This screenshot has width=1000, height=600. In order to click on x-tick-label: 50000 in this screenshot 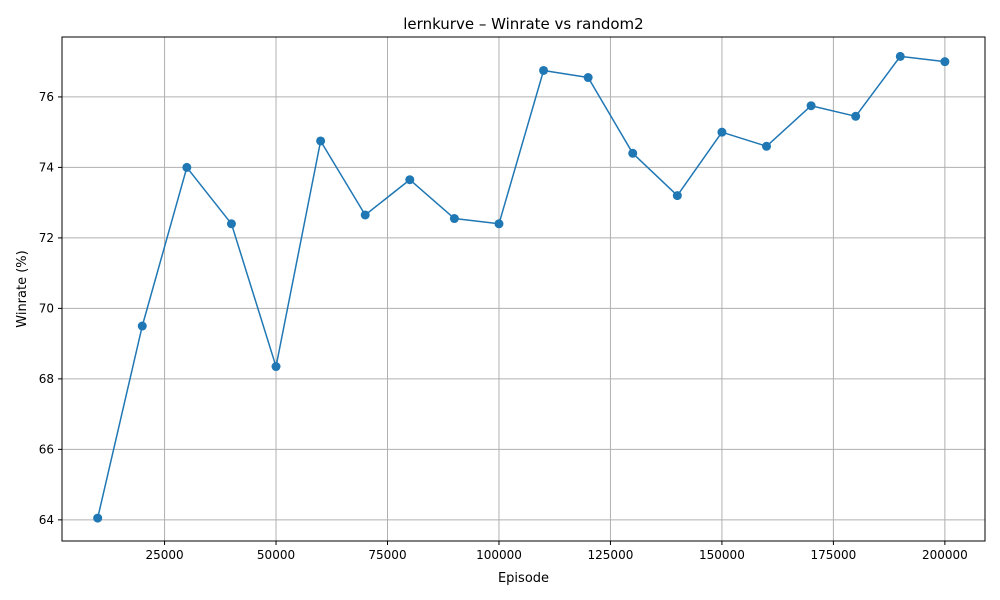, I will do `click(276, 555)`.